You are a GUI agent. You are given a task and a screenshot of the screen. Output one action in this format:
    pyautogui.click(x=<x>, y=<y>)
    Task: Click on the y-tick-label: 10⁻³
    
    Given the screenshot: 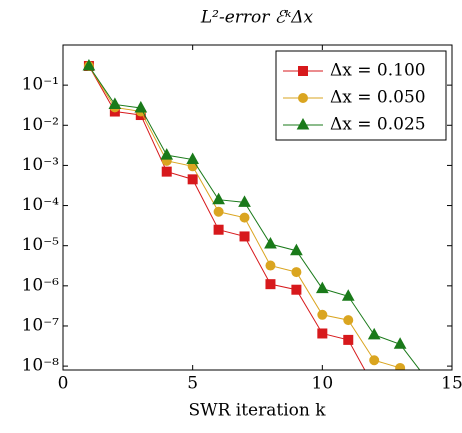 What is the action you would take?
    pyautogui.click(x=40, y=165)
    